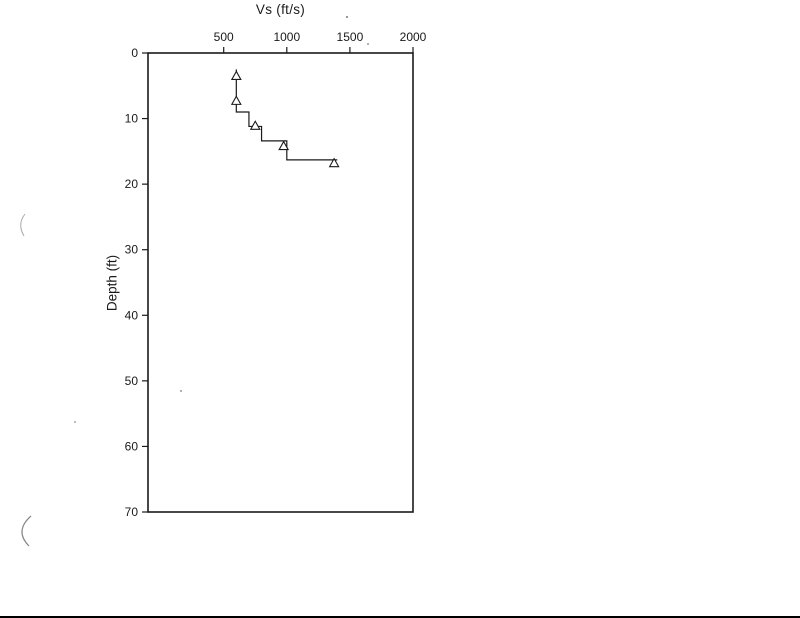 The width and height of the screenshot is (800, 618). Describe the element at coordinates (132, 512) in the screenshot. I see `y-axis-tick-label: 70` at that location.